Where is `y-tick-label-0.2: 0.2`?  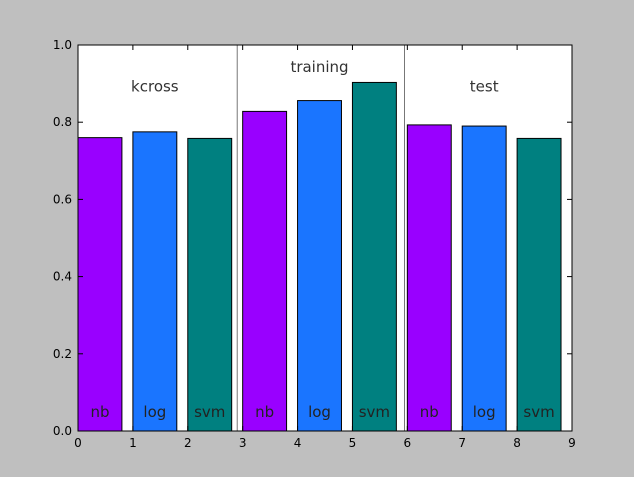 y-tick-label-0.2: 0.2 is located at coordinates (62, 354).